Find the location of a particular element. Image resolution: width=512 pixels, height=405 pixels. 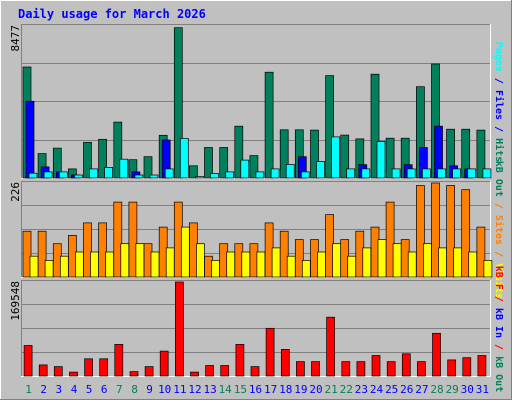

day-label-17: 17 is located at coordinates (270, 389).